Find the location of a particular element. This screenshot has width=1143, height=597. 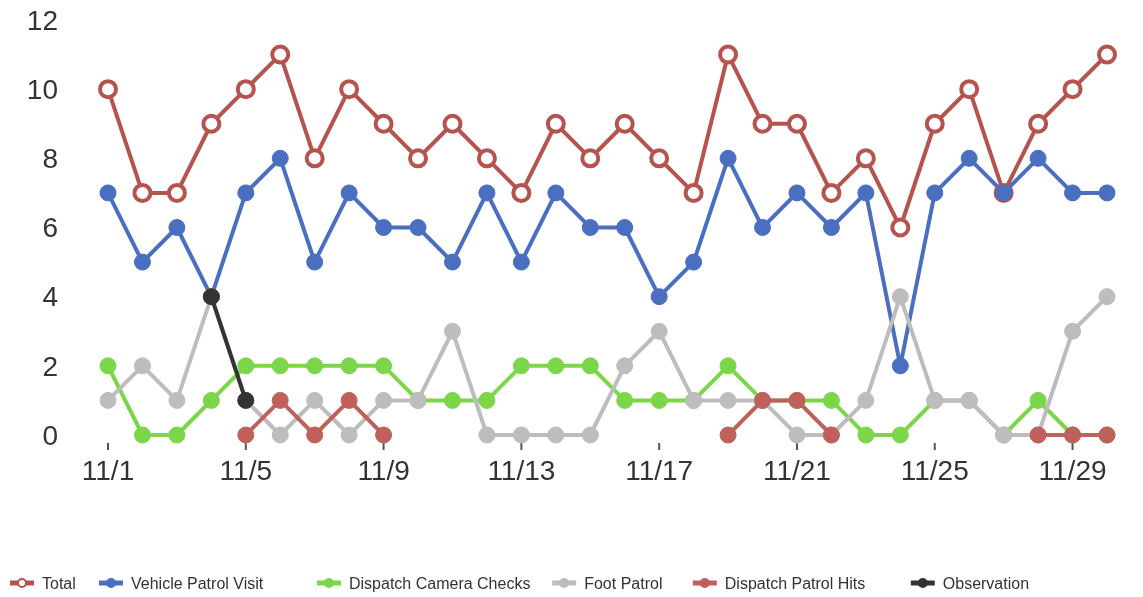

x-tick-label: 11/21 is located at coordinates (796, 470).